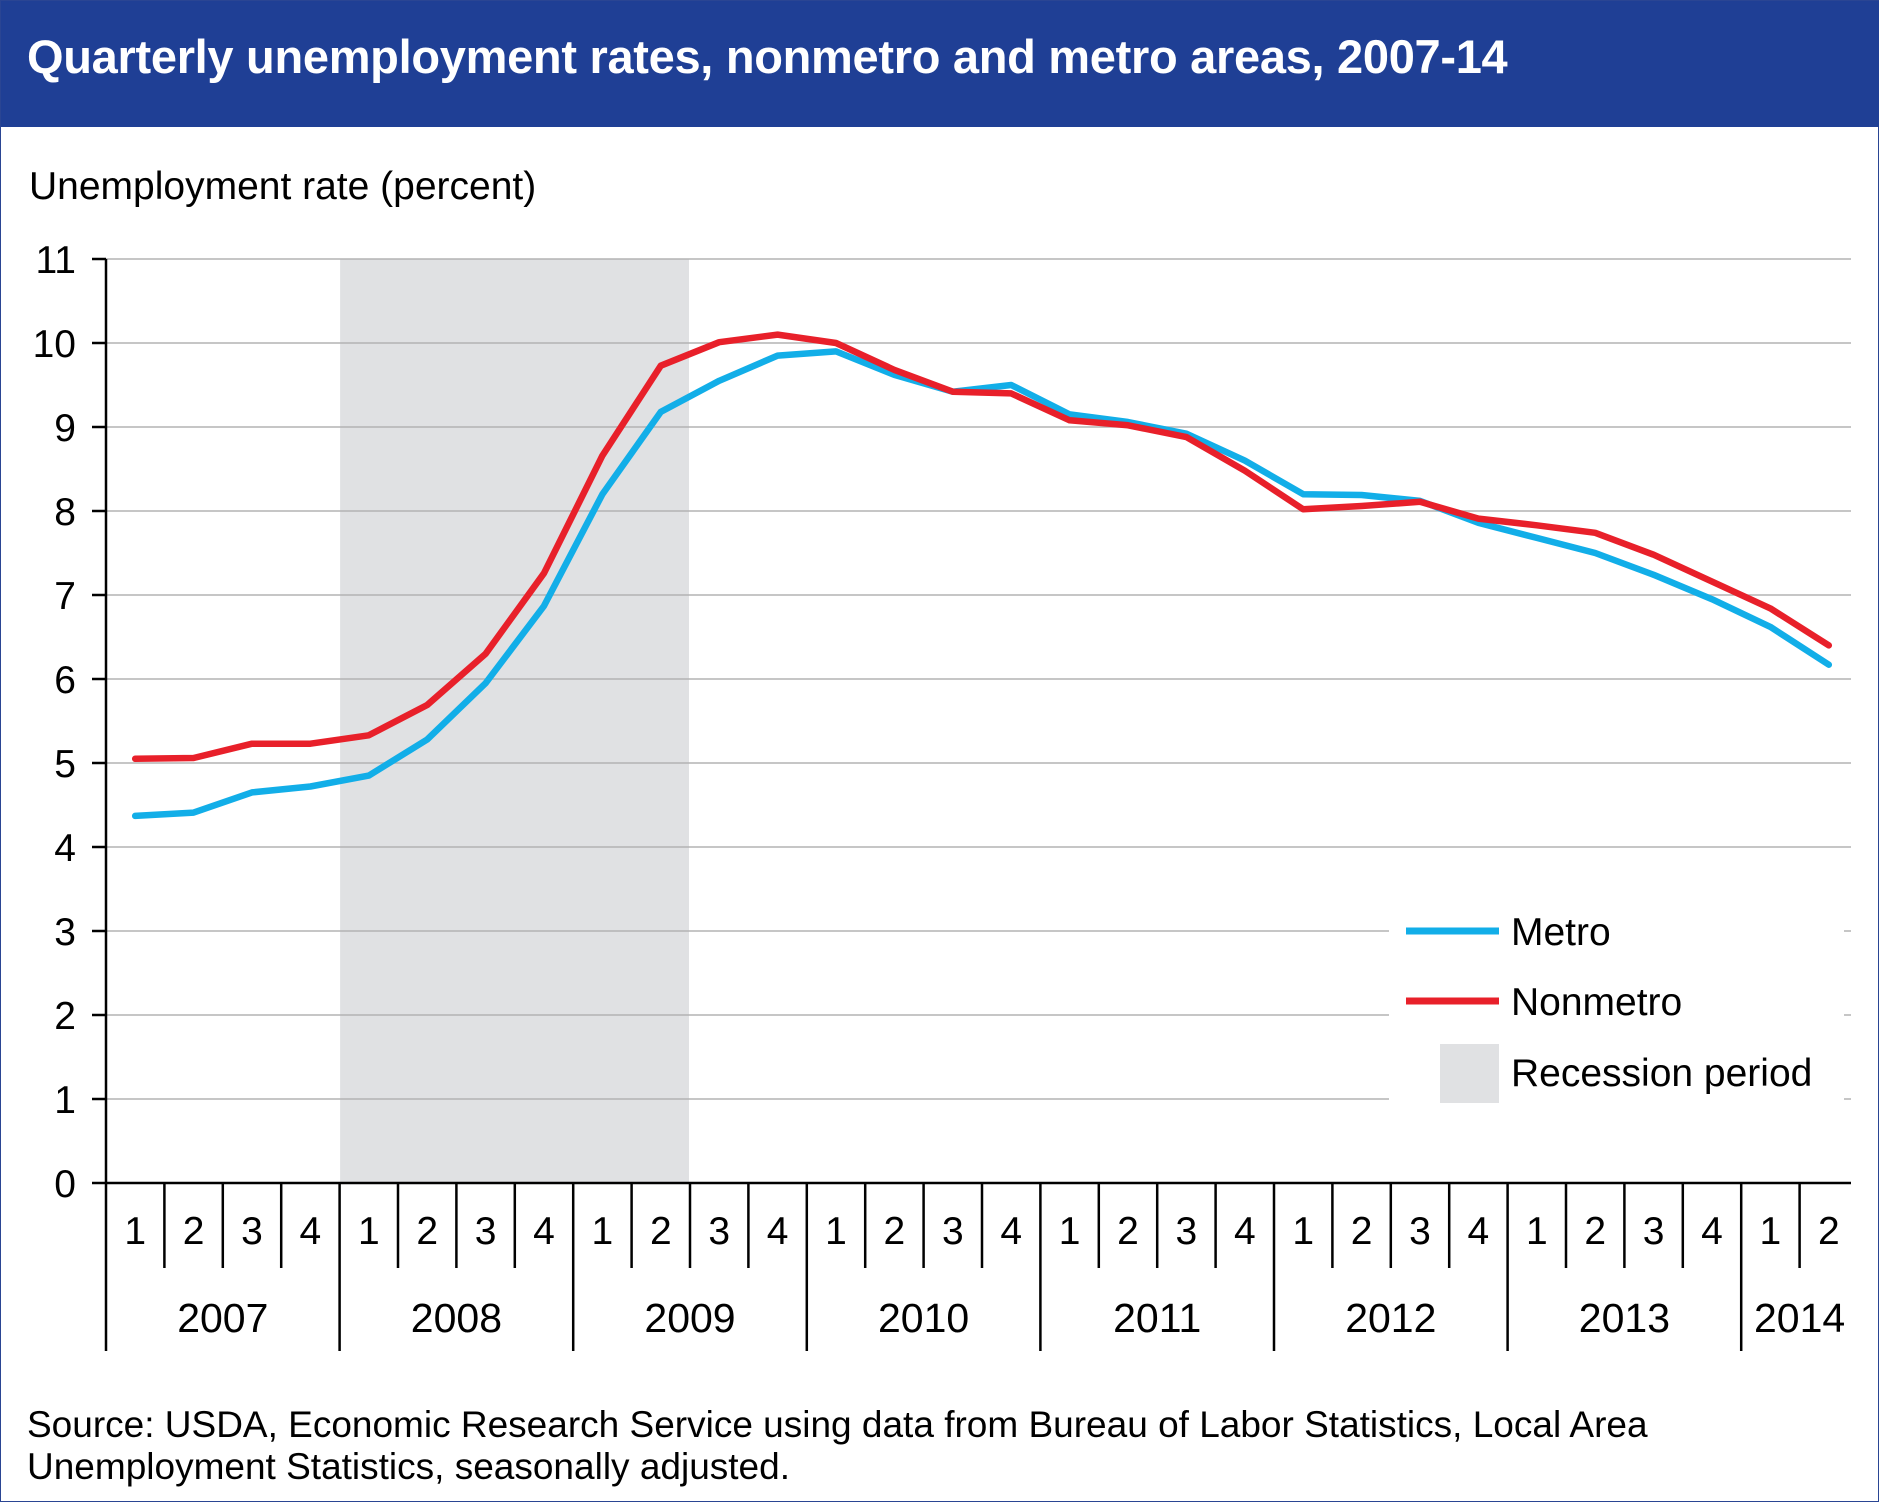 The width and height of the screenshot is (1879, 1502). What do you see at coordinates (689, 1318) in the screenshot?
I see `year-label: 2009` at bounding box center [689, 1318].